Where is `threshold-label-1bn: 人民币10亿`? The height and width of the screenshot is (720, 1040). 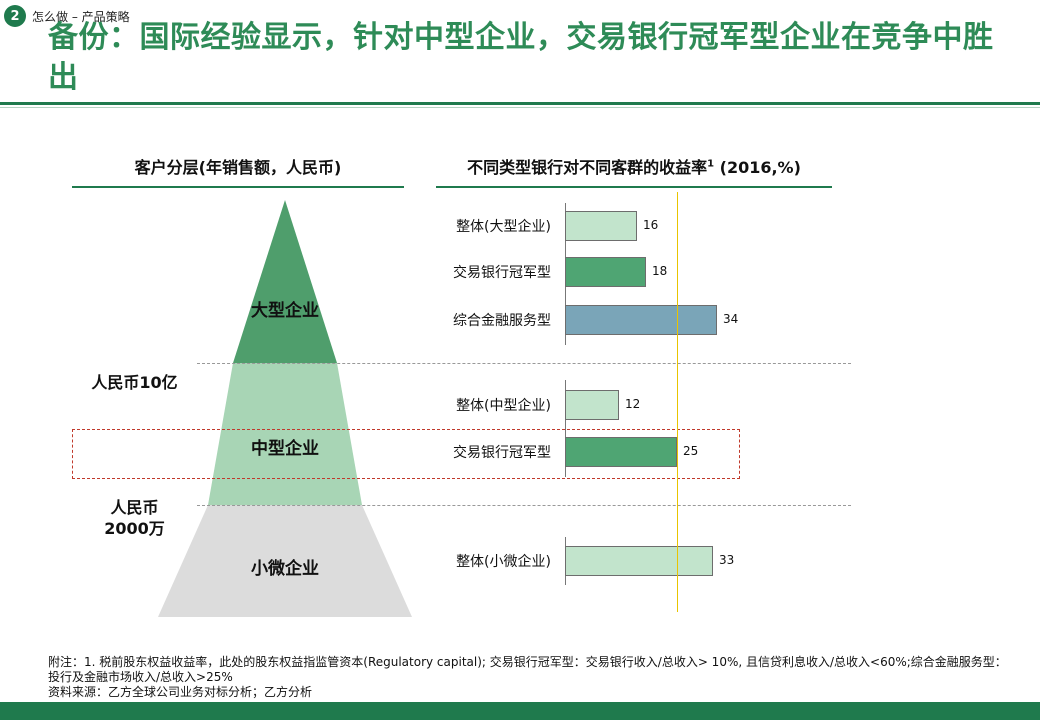
threshold-label-1bn: 人民币10亿 is located at coordinates (134, 382).